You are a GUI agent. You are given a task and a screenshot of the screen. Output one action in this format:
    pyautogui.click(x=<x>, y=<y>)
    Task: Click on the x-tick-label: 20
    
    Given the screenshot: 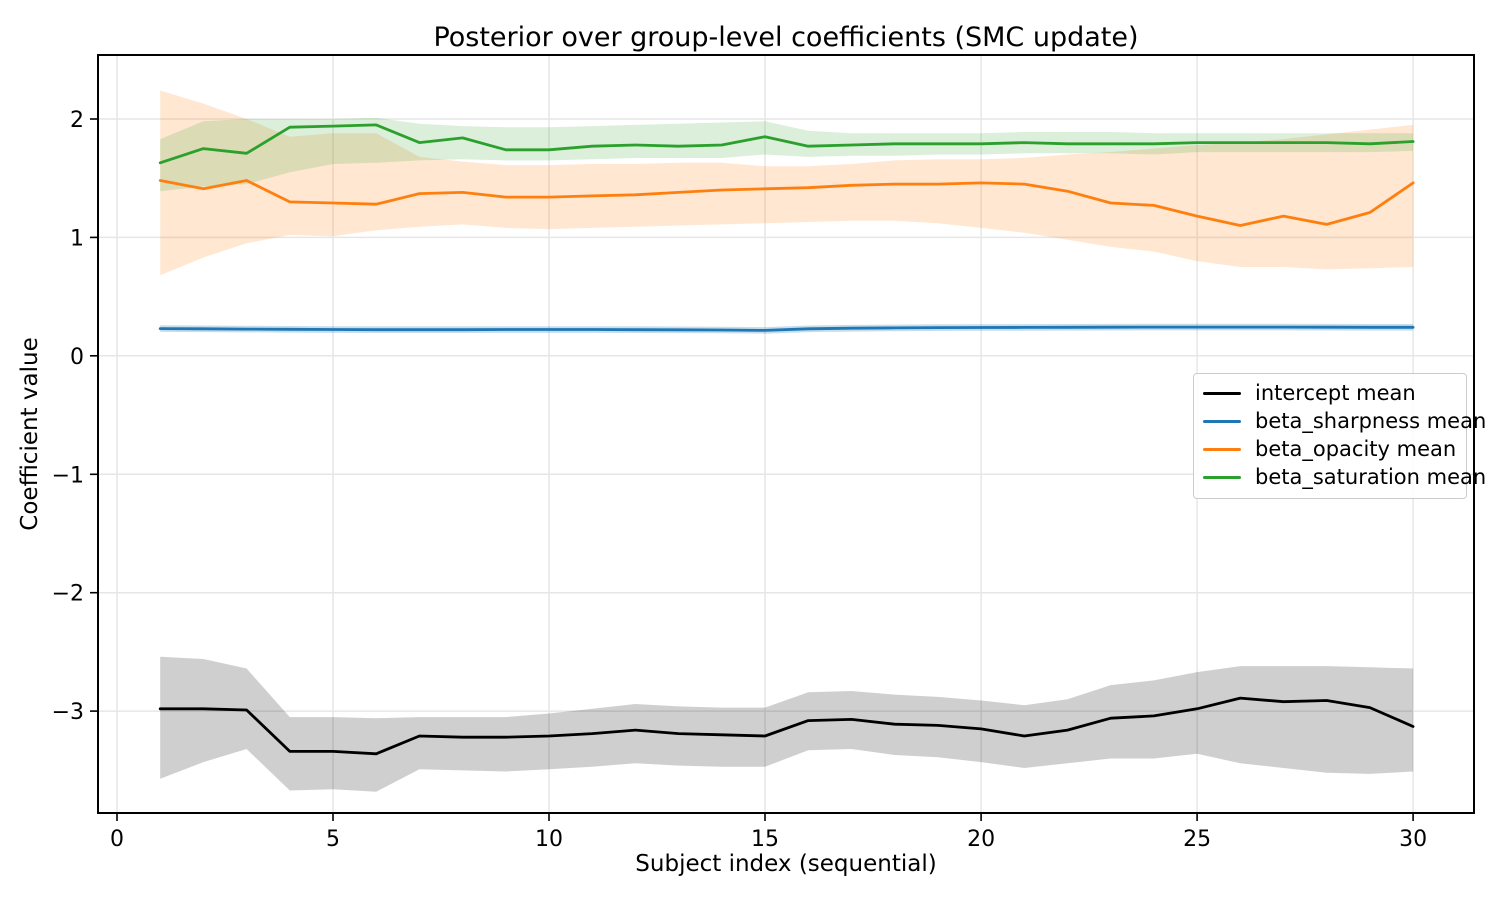 What is the action you would take?
    pyautogui.click(x=981, y=839)
    